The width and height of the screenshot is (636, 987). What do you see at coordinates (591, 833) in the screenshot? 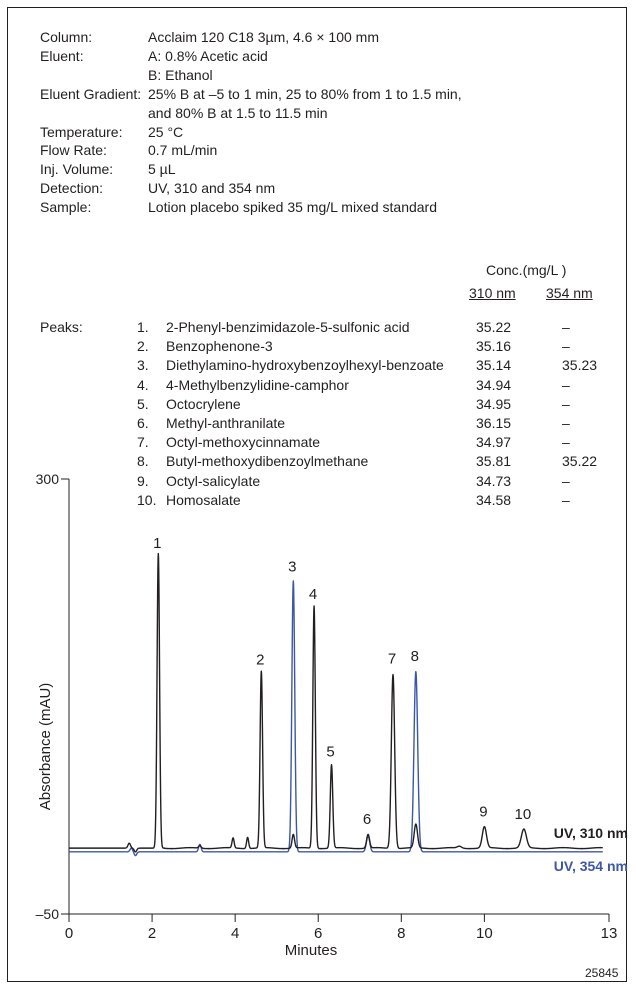
I see `series-label-310: UV, 310 nm` at bounding box center [591, 833].